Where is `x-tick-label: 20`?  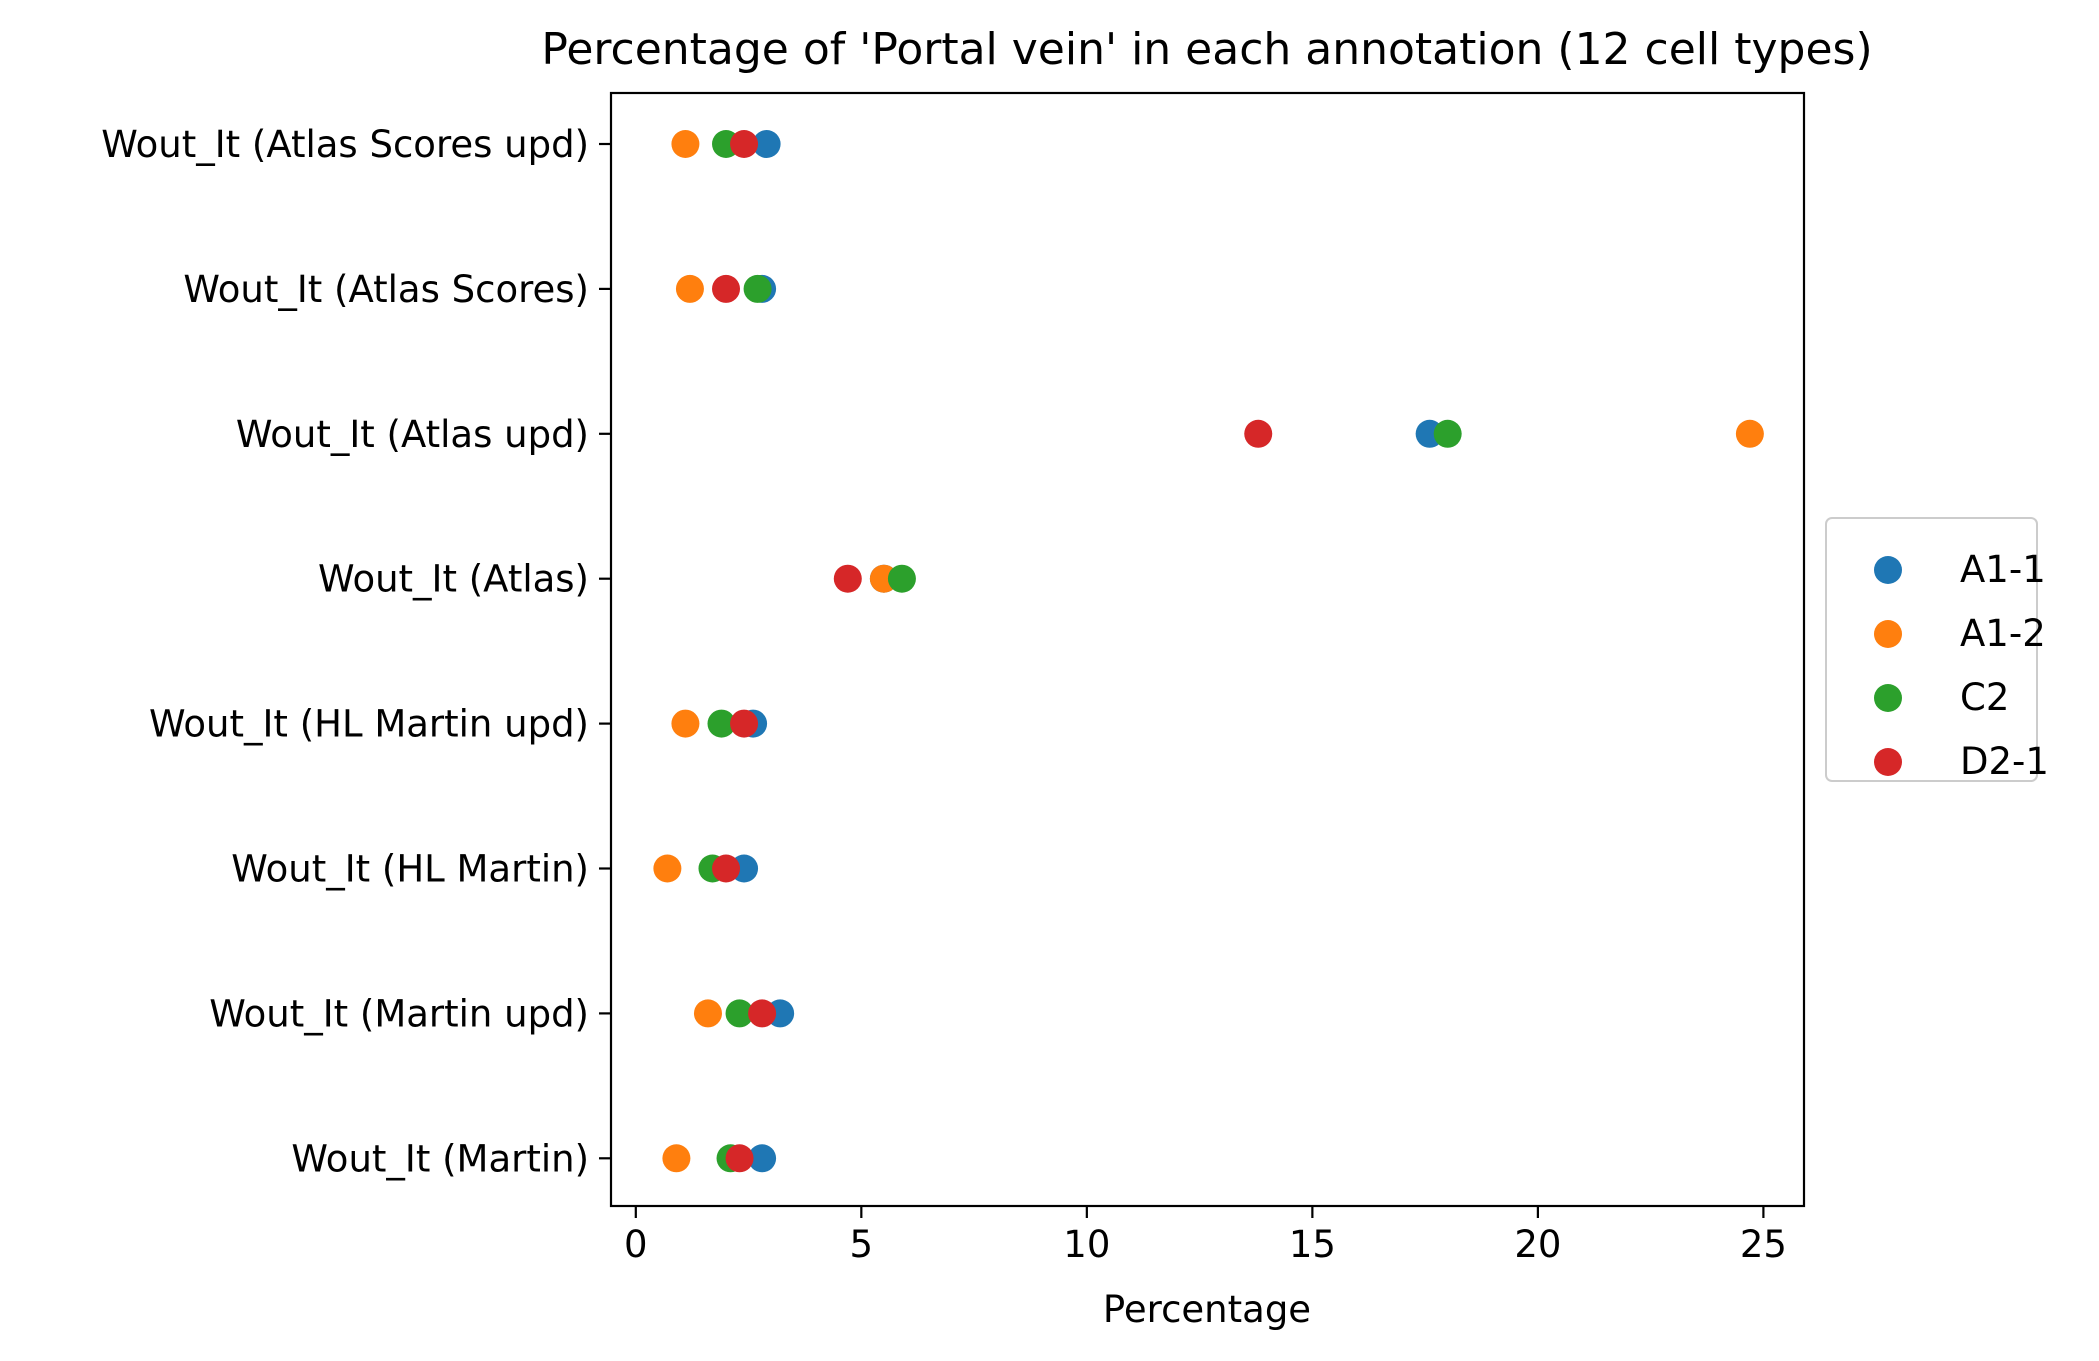 x-tick-label: 20 is located at coordinates (1537, 1244).